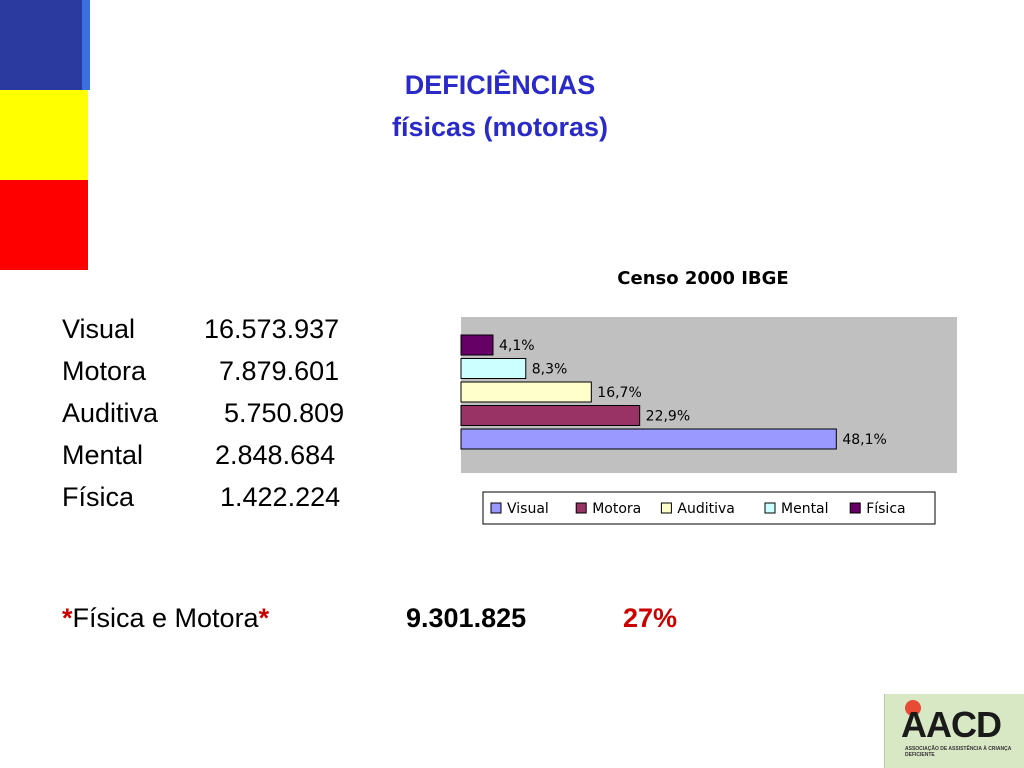 This screenshot has height=768, width=1024. Describe the element at coordinates (275, 455) in the screenshot. I see `stat-value: 2.848.684` at that location.